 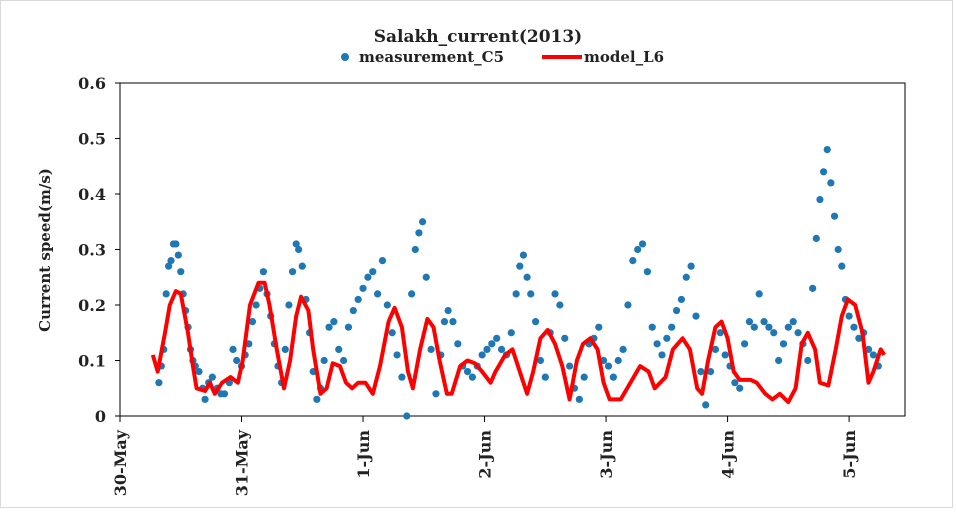 What do you see at coordinates (100, 416) in the screenshot?
I see `y-tick-label: 0` at bounding box center [100, 416].